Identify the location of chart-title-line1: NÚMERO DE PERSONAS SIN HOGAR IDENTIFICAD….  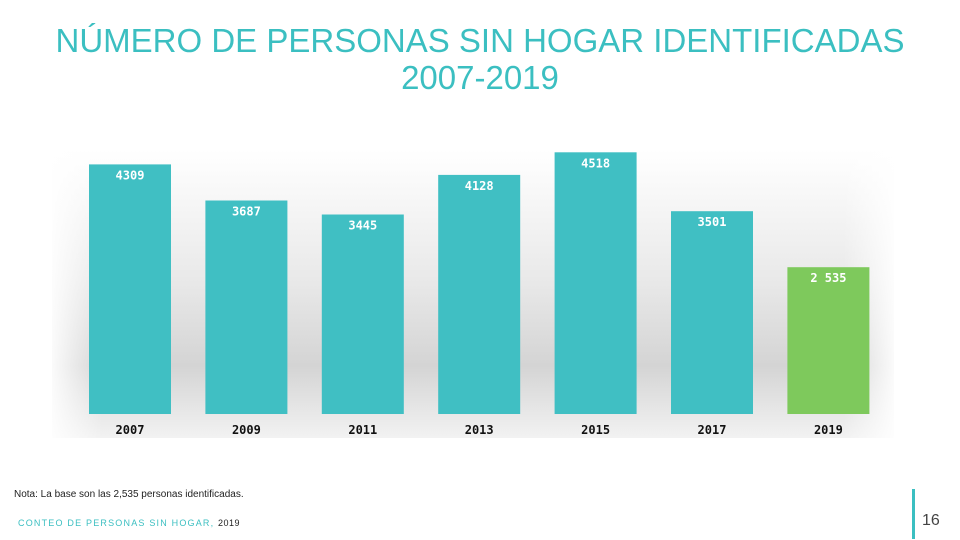
(480, 40).